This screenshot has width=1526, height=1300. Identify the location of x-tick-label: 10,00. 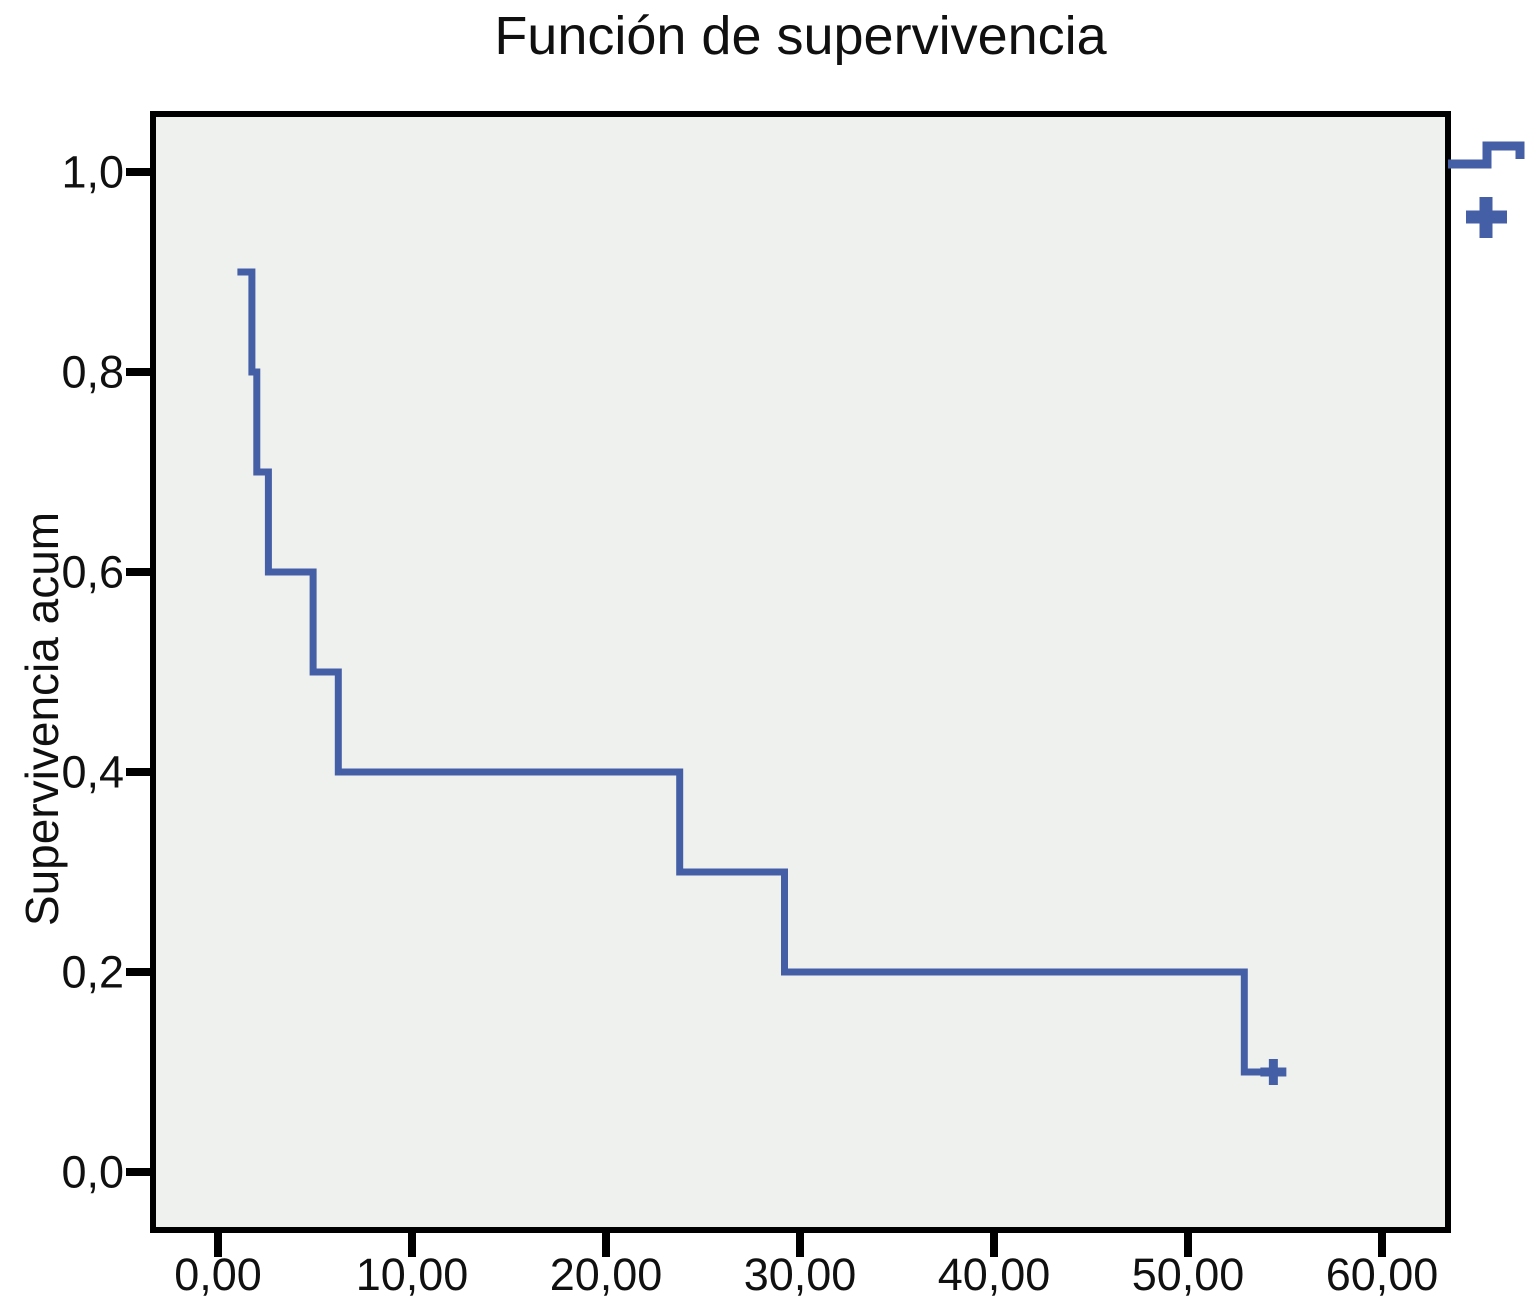
(412, 1274).